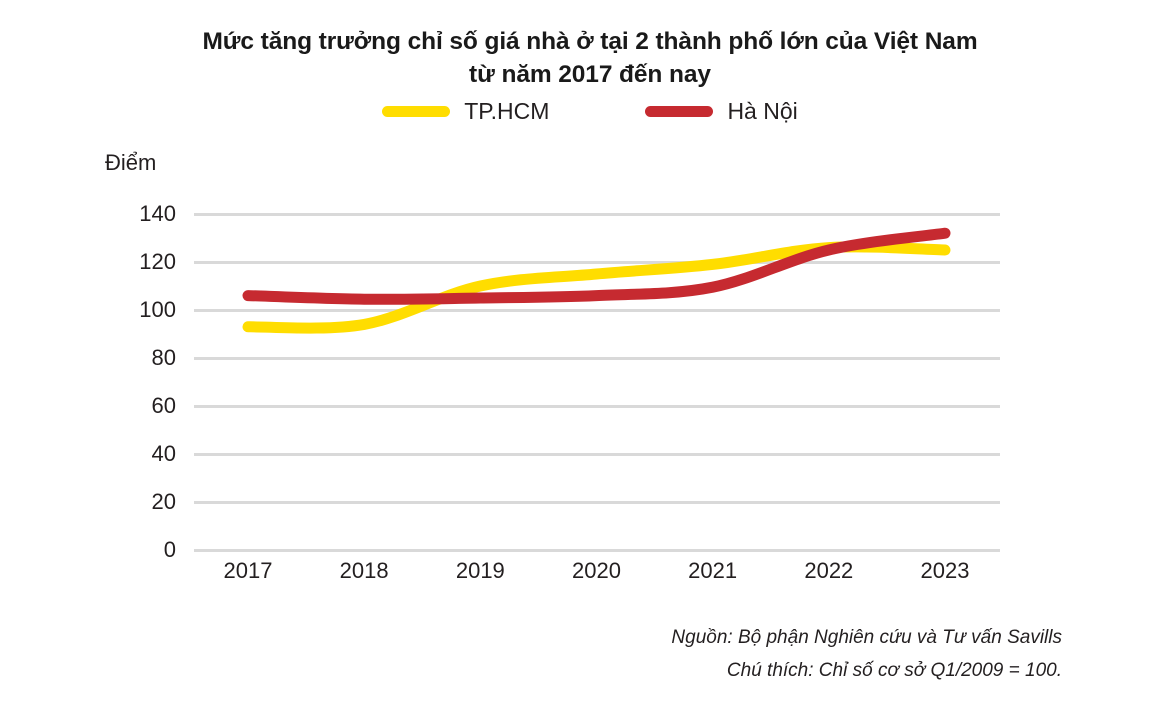 This screenshot has width=1174, height=721. What do you see at coordinates (163, 453) in the screenshot?
I see `y-axis-tick-label: 40` at bounding box center [163, 453].